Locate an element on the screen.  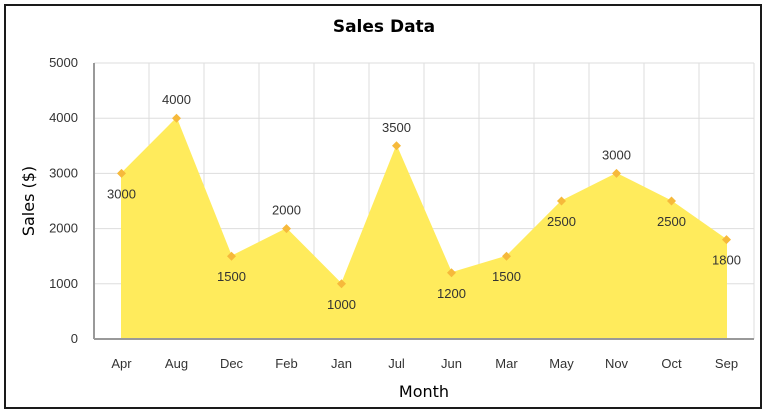
data-label: 4000 is located at coordinates (176, 99).